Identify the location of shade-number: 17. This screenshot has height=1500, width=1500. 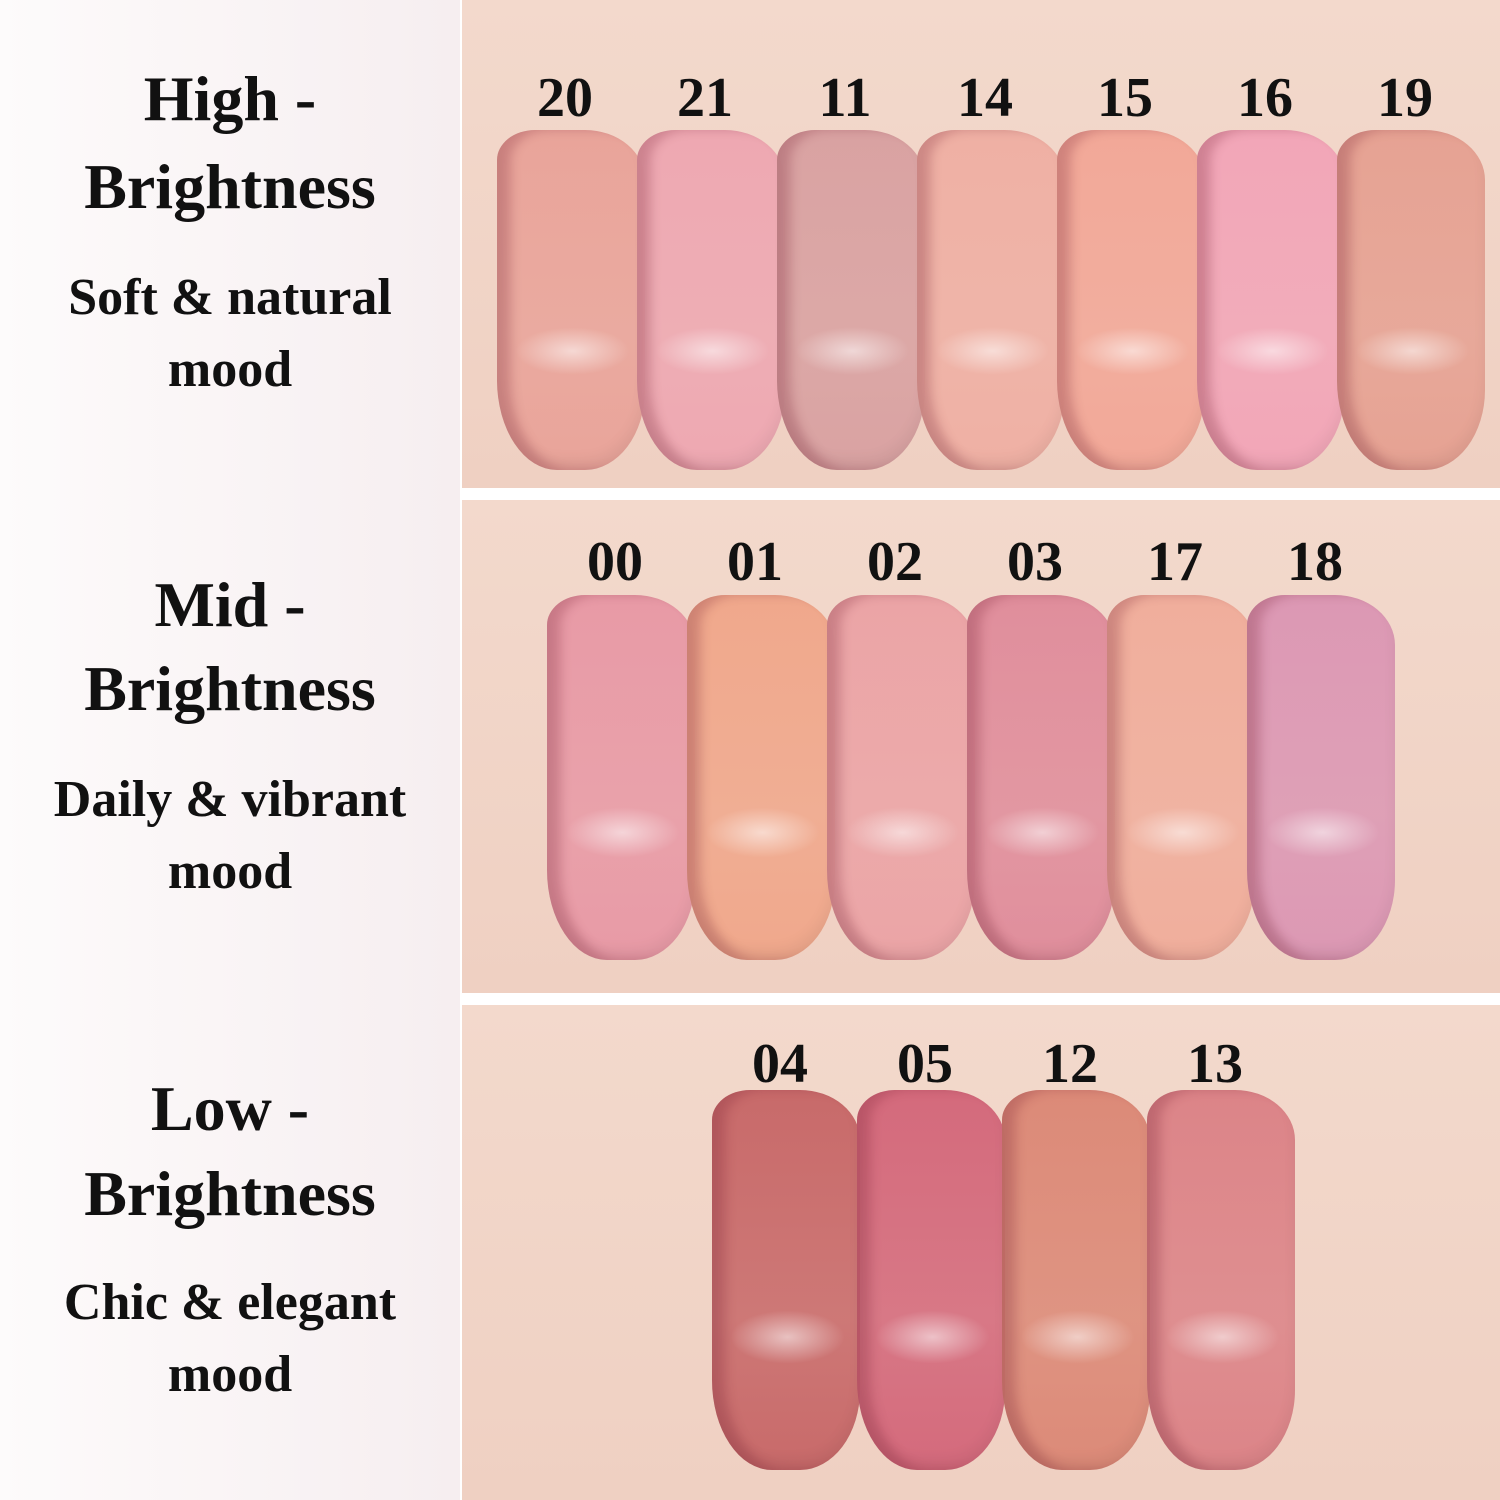
(1175, 562).